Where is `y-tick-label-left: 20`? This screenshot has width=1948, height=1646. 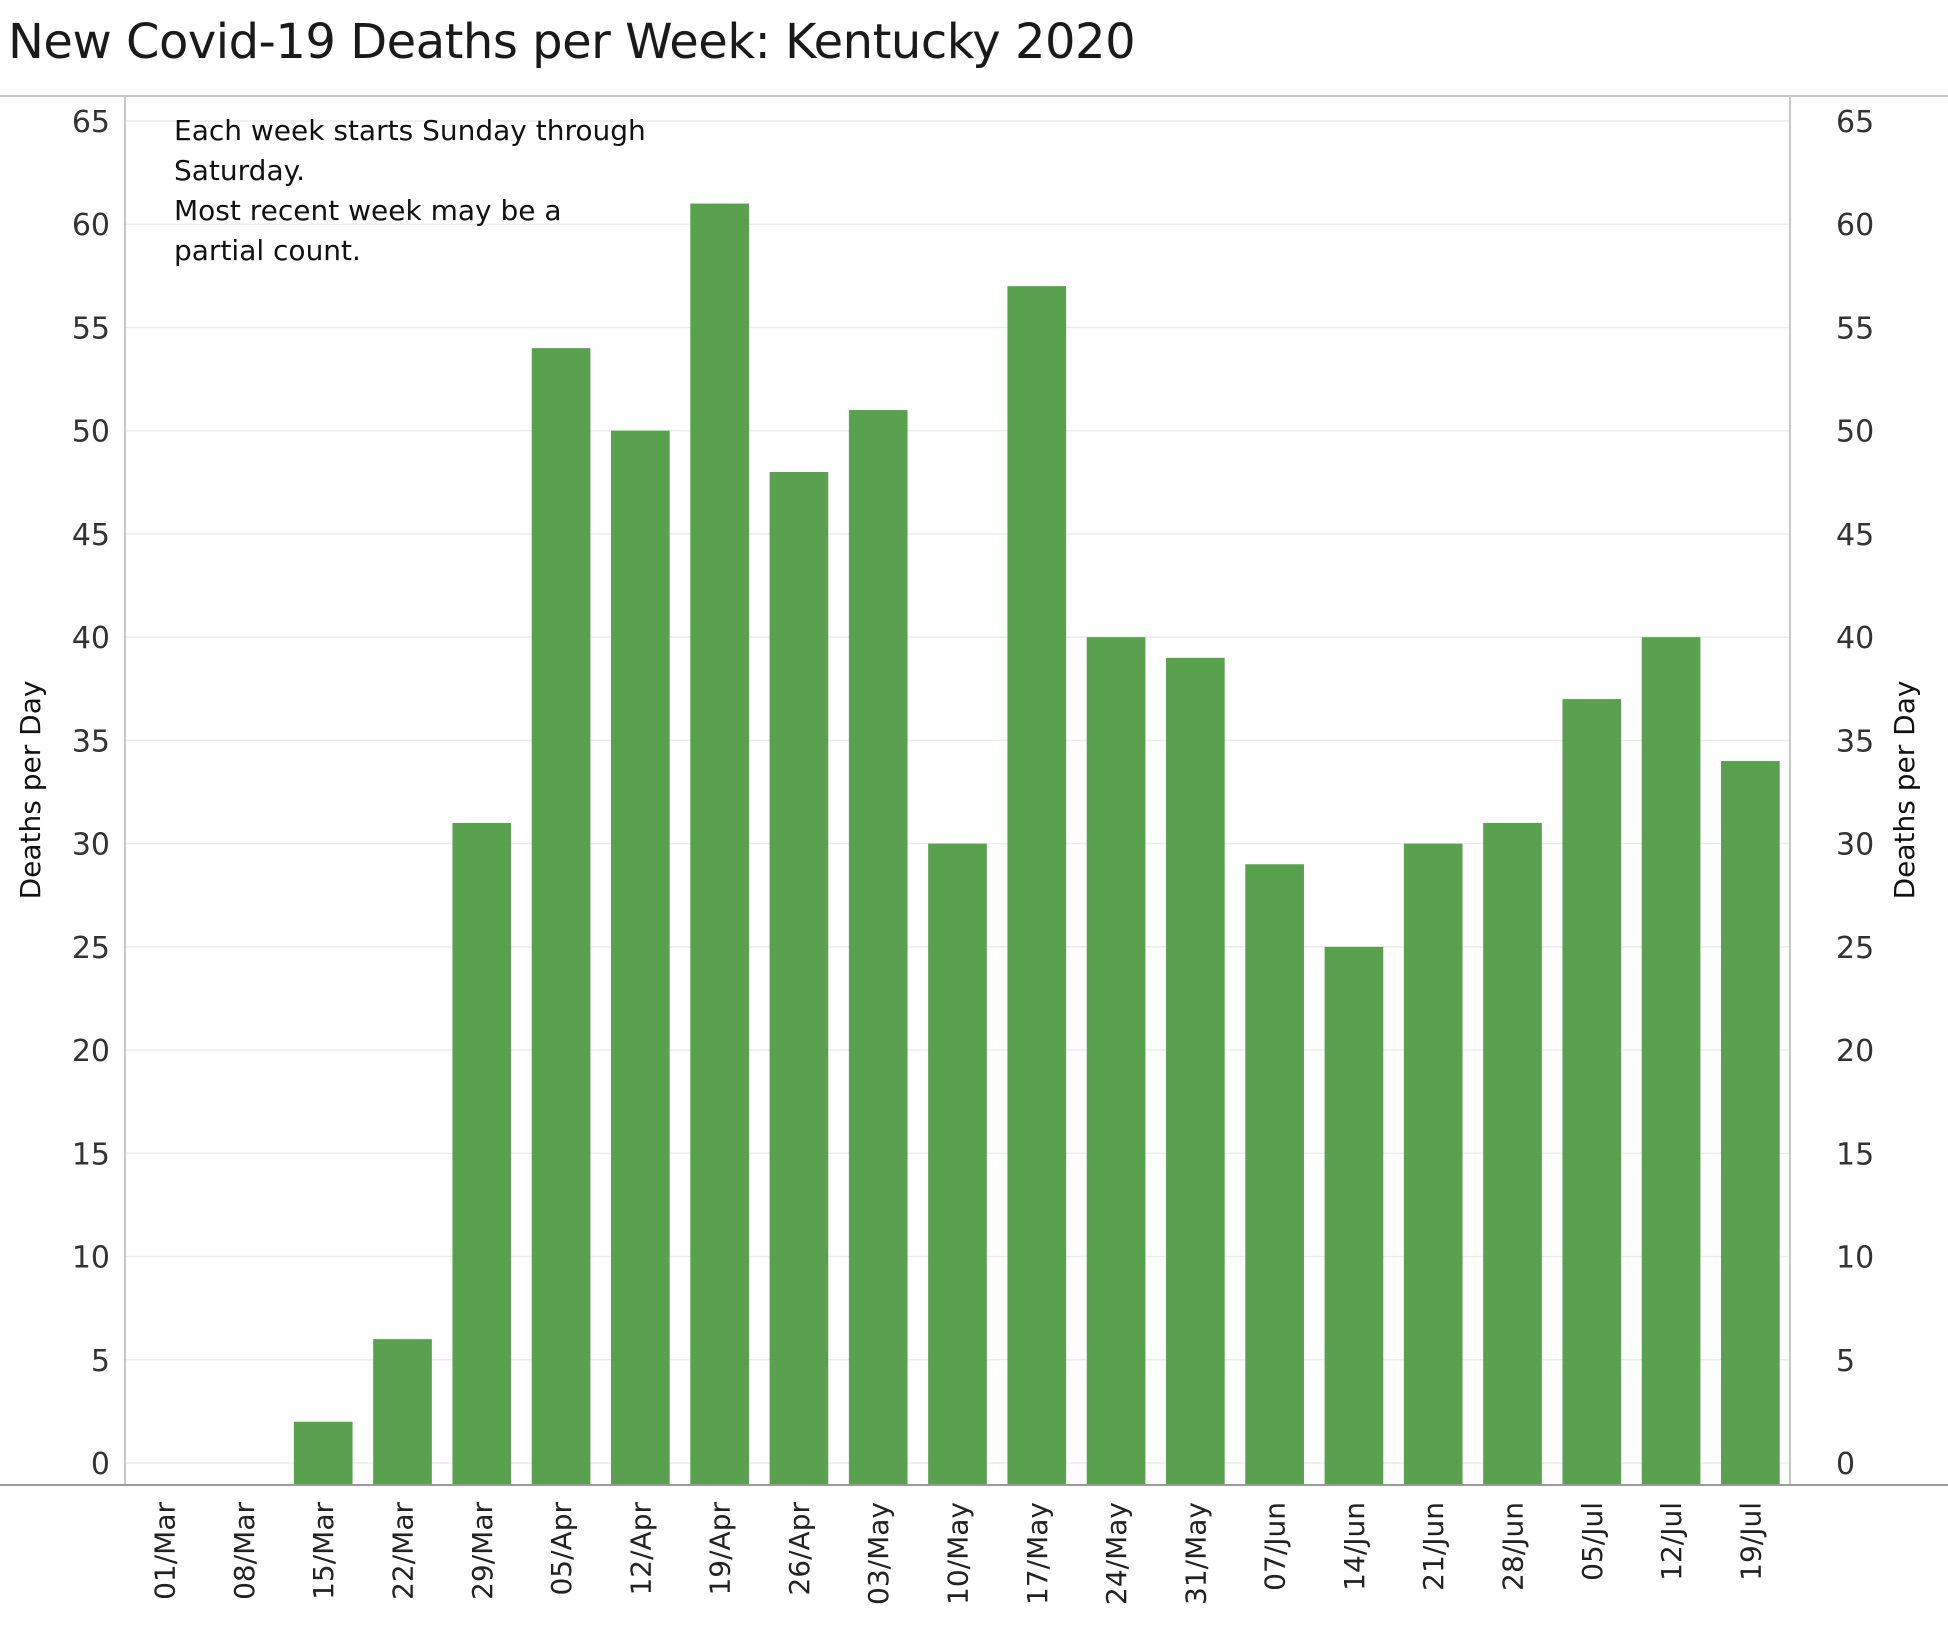 y-tick-label-left: 20 is located at coordinates (91, 1051).